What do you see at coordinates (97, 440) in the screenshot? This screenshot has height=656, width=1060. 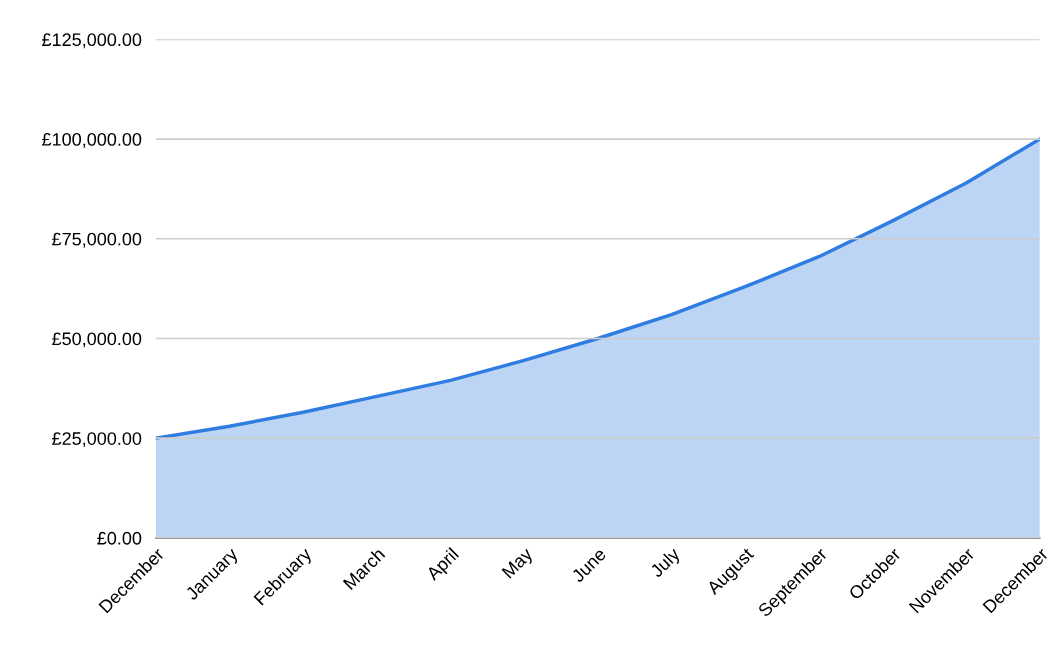 I see `y-tick-label: £25,000.00` at bounding box center [97, 440].